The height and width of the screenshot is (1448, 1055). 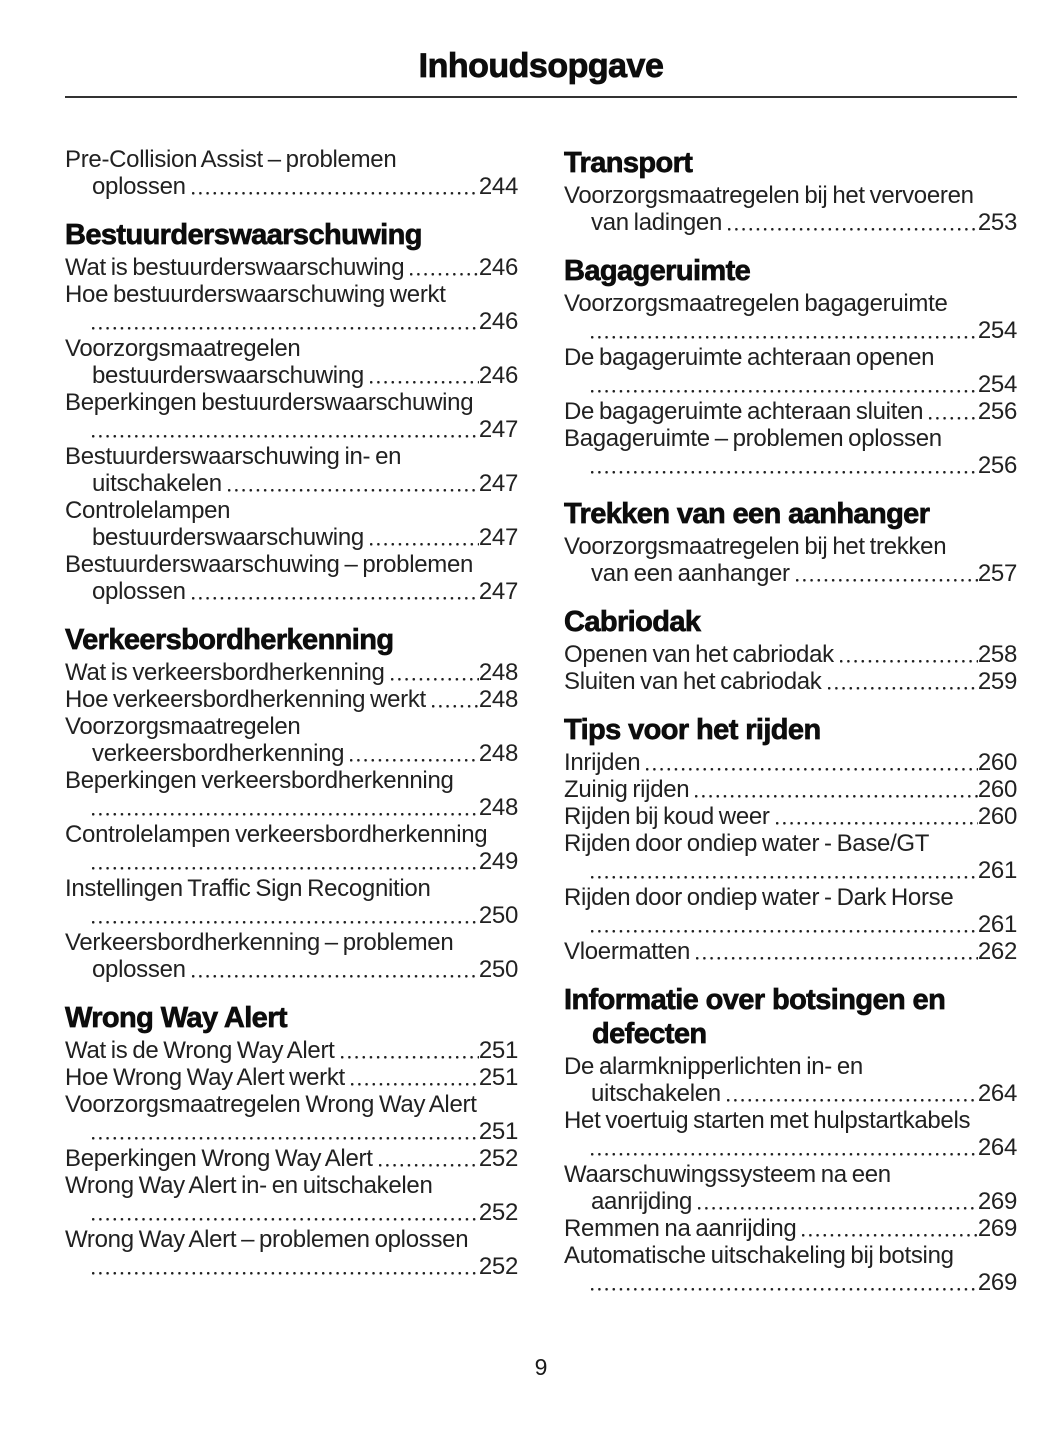 I want to click on toc-entry: Wat is verkeersbordherkenning 248, so click(x=291, y=672).